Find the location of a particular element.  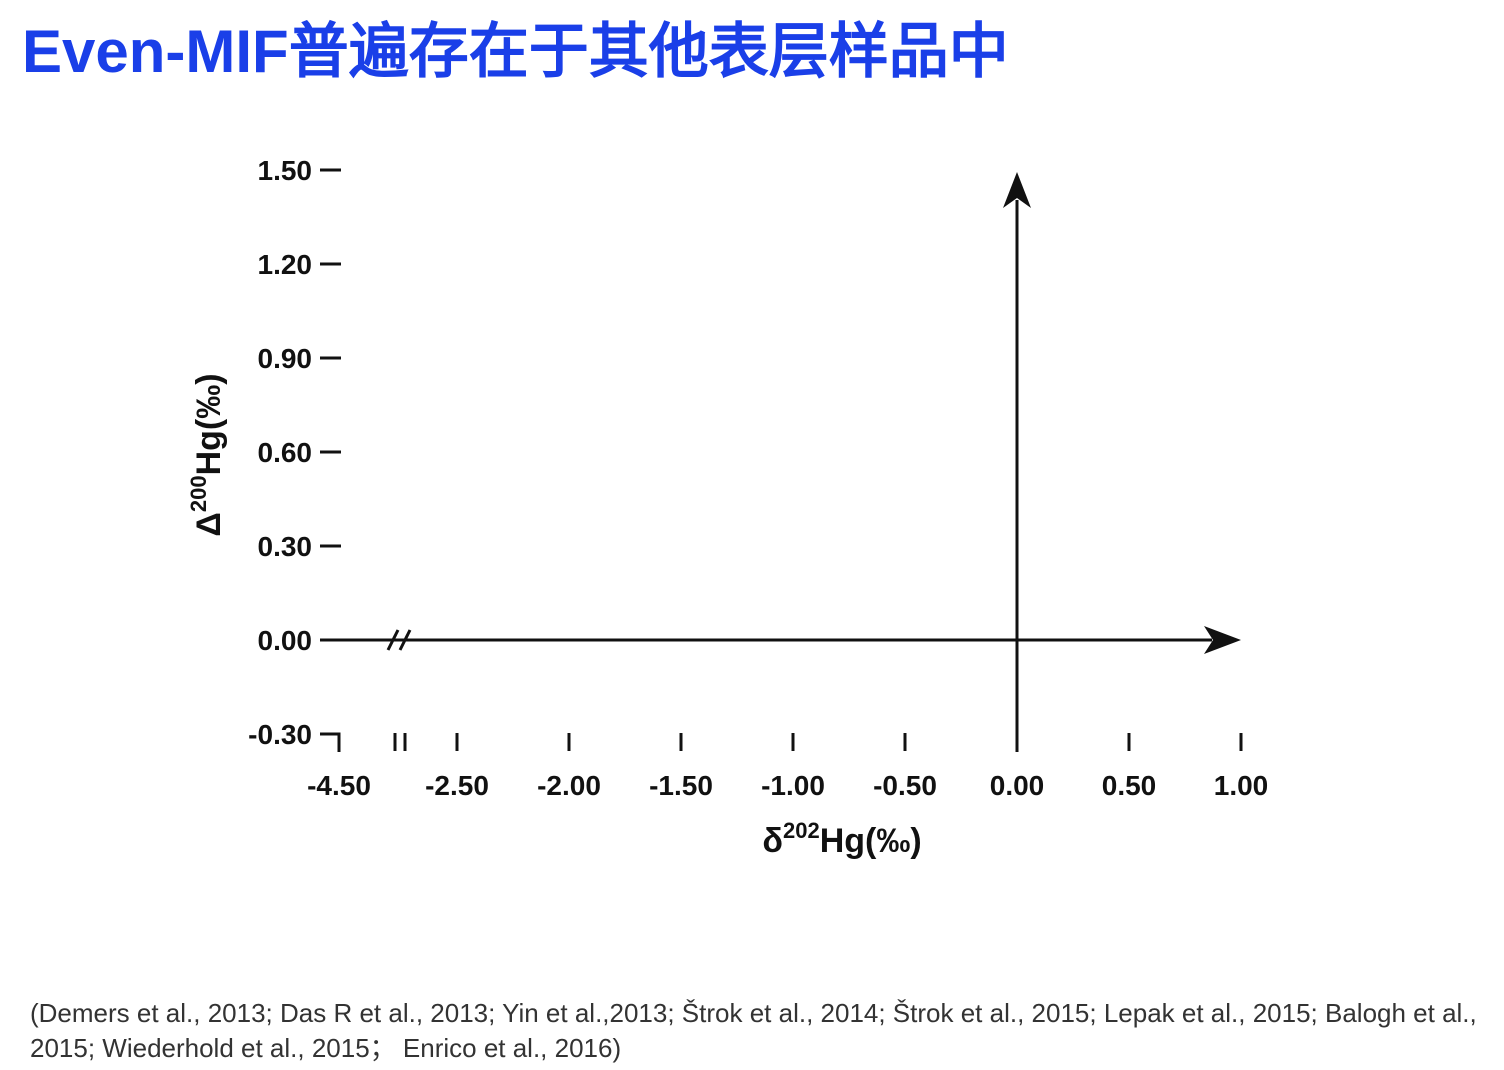

y-tick-label: 1.20 is located at coordinates (285, 264).